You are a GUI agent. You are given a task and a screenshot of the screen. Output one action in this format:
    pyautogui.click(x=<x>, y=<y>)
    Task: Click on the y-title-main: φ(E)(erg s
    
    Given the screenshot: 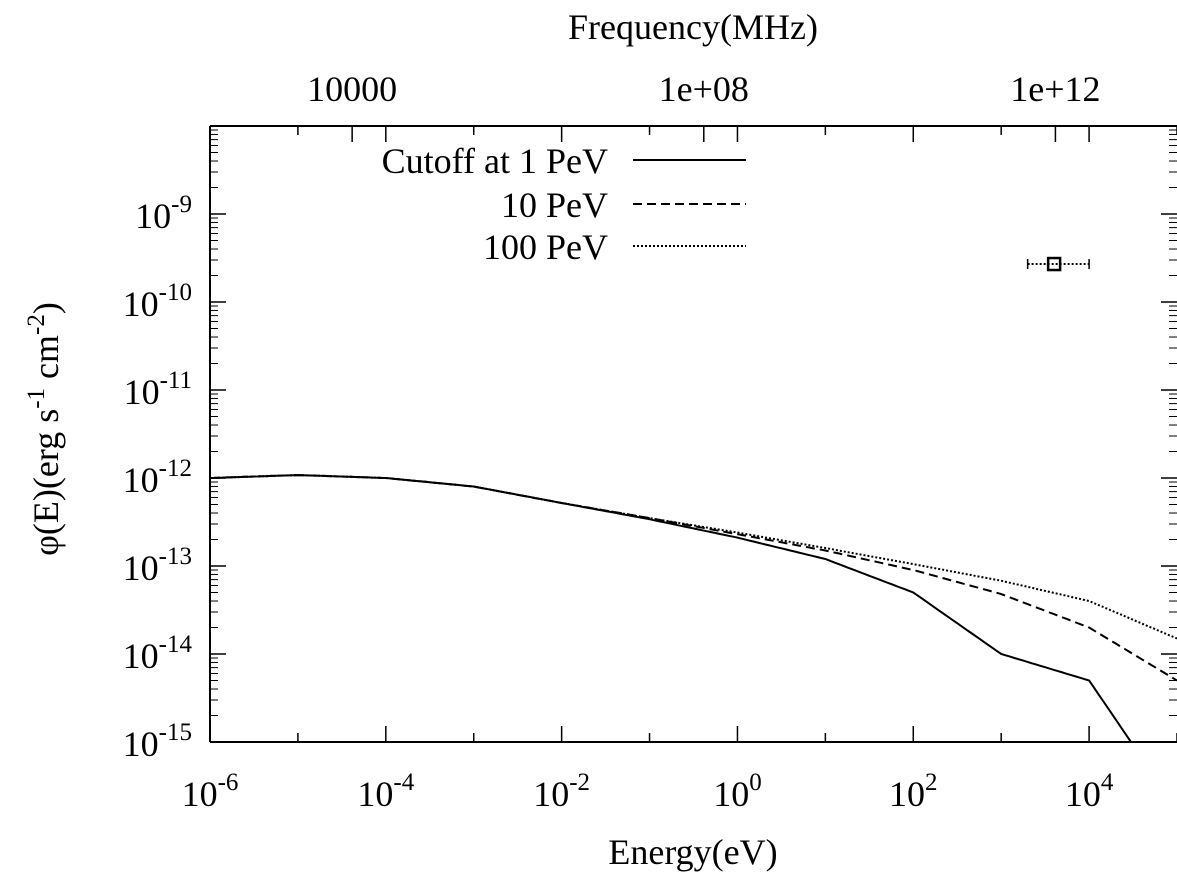 What is the action you would take?
    pyautogui.click(x=46, y=482)
    